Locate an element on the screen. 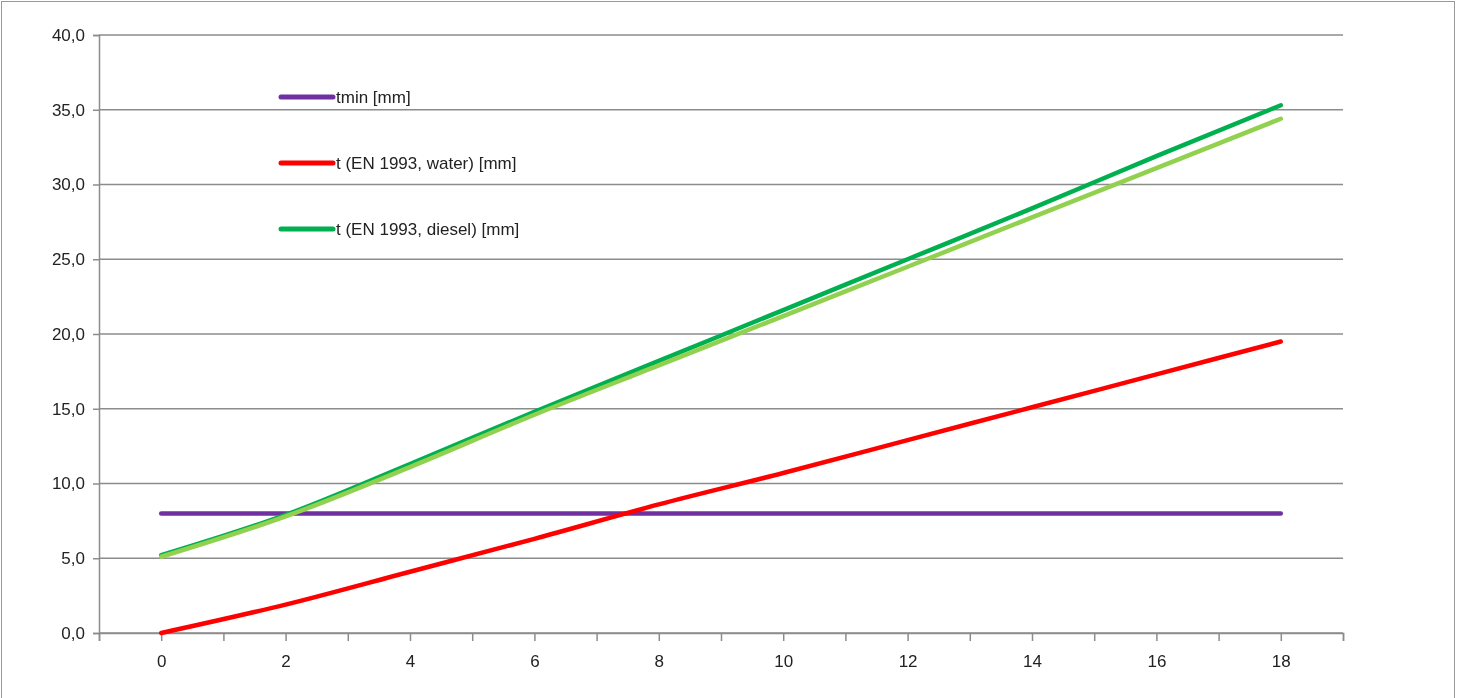  x-tick-label: 18 is located at coordinates (1281, 662).